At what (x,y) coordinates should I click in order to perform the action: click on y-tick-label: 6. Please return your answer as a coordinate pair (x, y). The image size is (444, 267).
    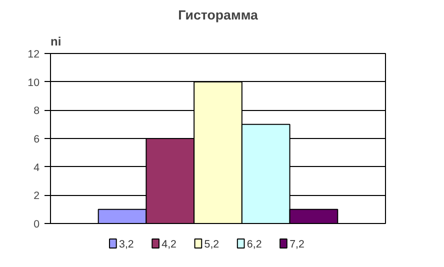
    Looking at the image, I should click on (37, 140).